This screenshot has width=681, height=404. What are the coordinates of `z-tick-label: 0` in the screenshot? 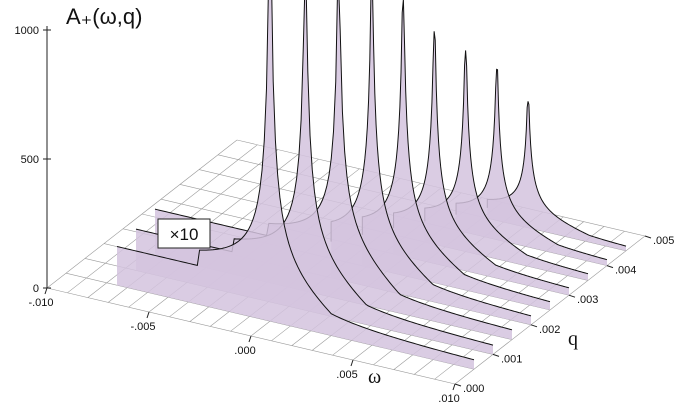 It's located at (36, 289).